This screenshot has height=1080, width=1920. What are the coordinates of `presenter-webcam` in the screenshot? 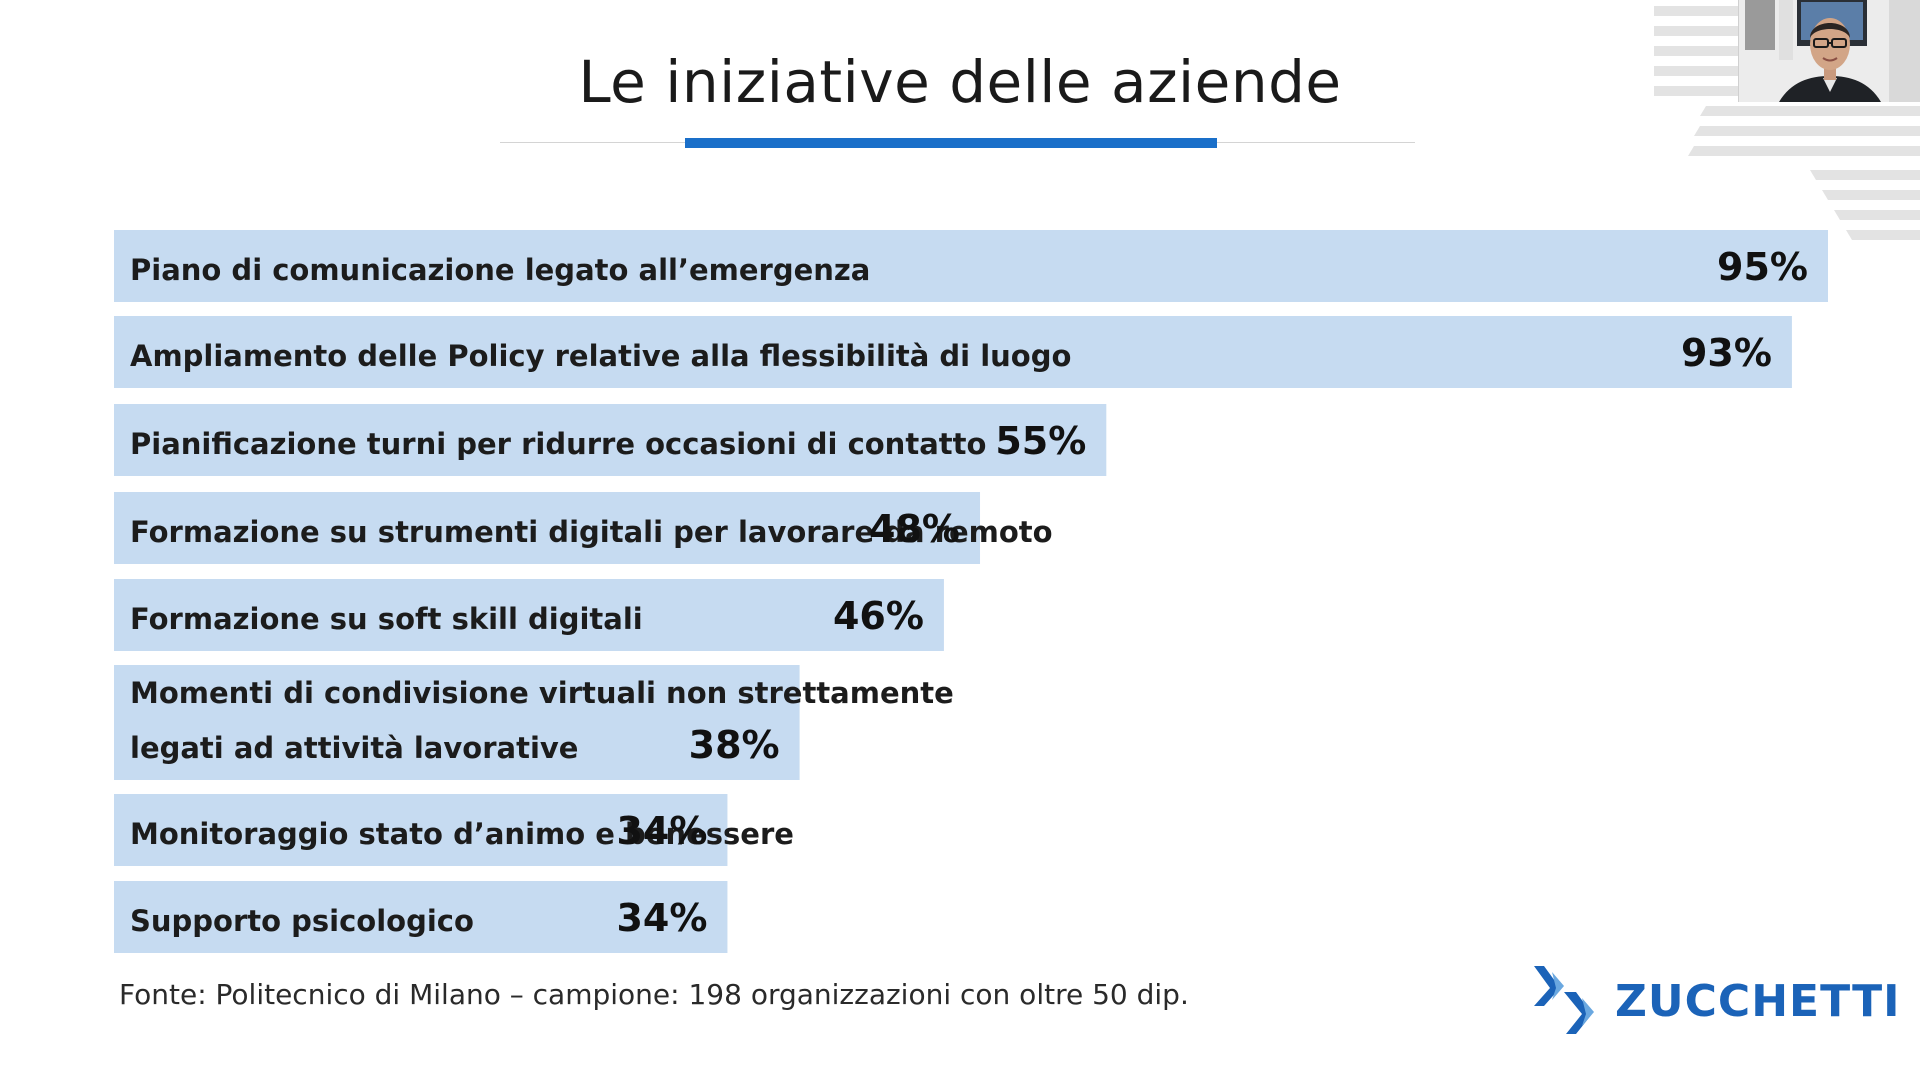 It's located at (1829, 51).